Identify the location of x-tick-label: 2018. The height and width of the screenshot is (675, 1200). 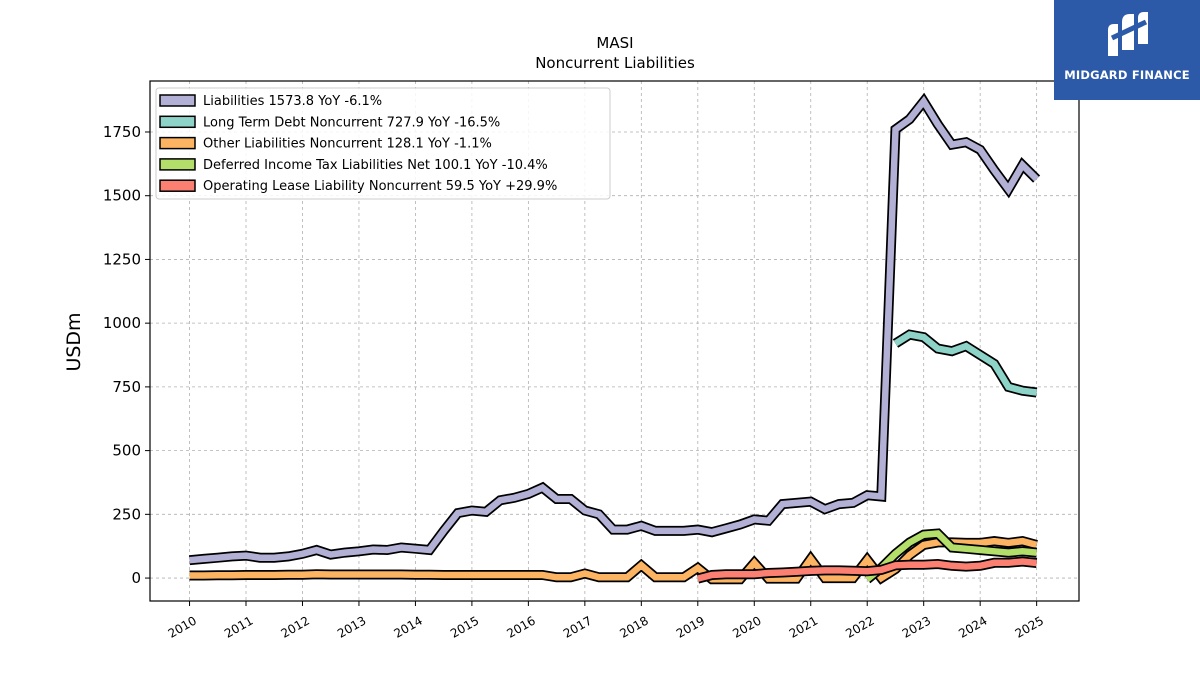
(633, 626).